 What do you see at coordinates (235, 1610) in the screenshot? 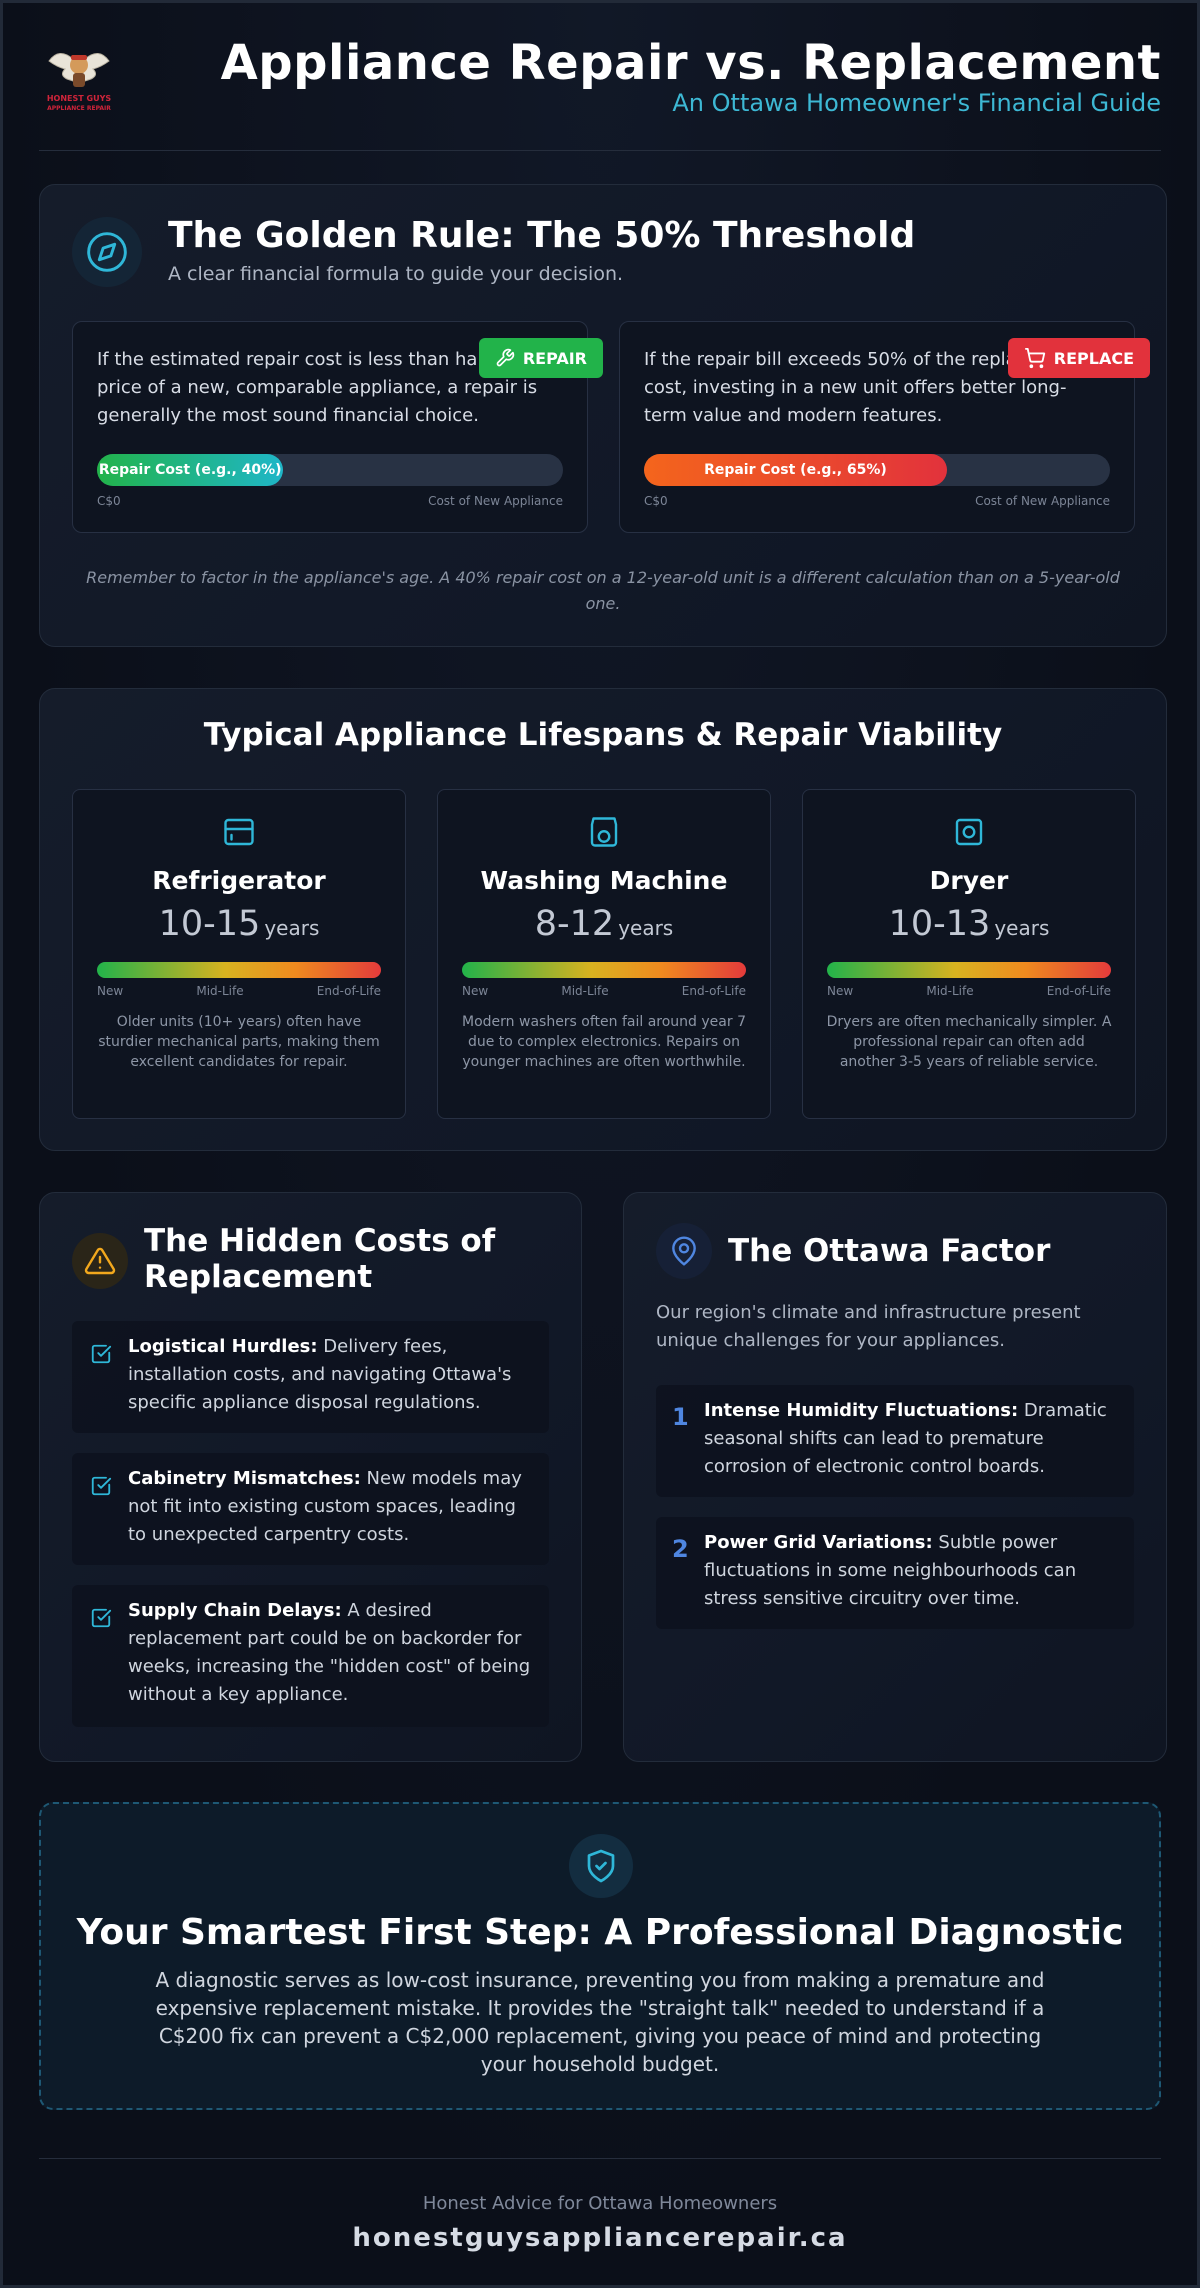
I see `hidden-cost-heading: Supply Chain Delays:` at bounding box center [235, 1610].